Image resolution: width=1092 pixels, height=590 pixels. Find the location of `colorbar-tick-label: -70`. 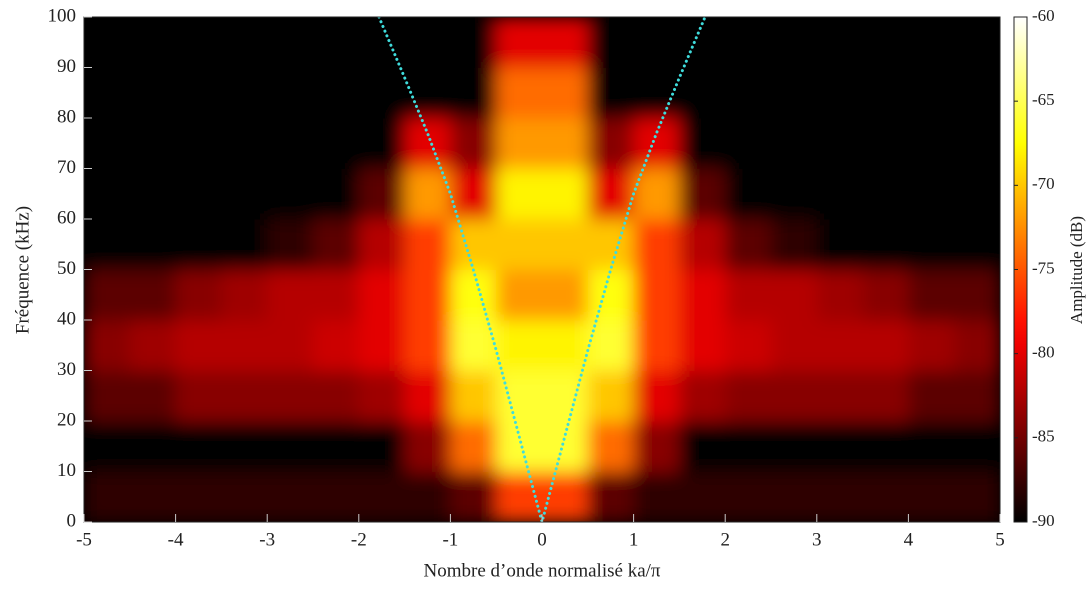

colorbar-tick-label: -70 is located at coordinates (1043, 183).